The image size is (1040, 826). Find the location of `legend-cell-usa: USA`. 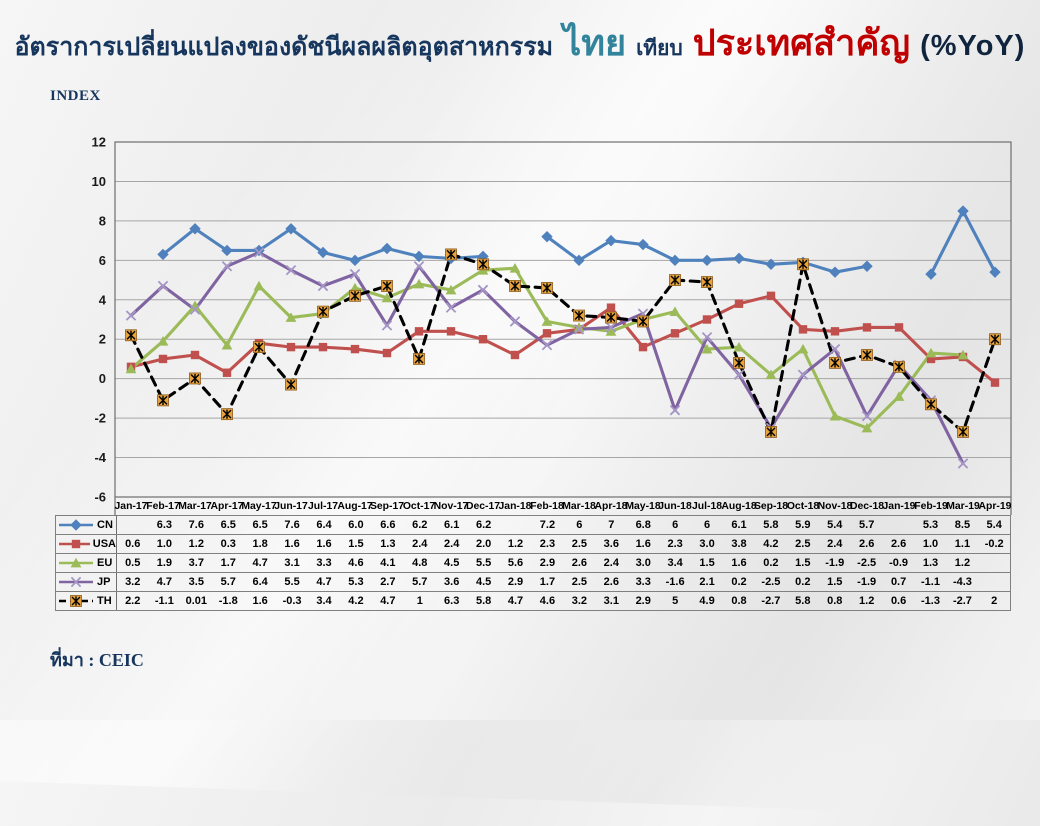

legend-cell-usa: USA is located at coordinates (86, 544).